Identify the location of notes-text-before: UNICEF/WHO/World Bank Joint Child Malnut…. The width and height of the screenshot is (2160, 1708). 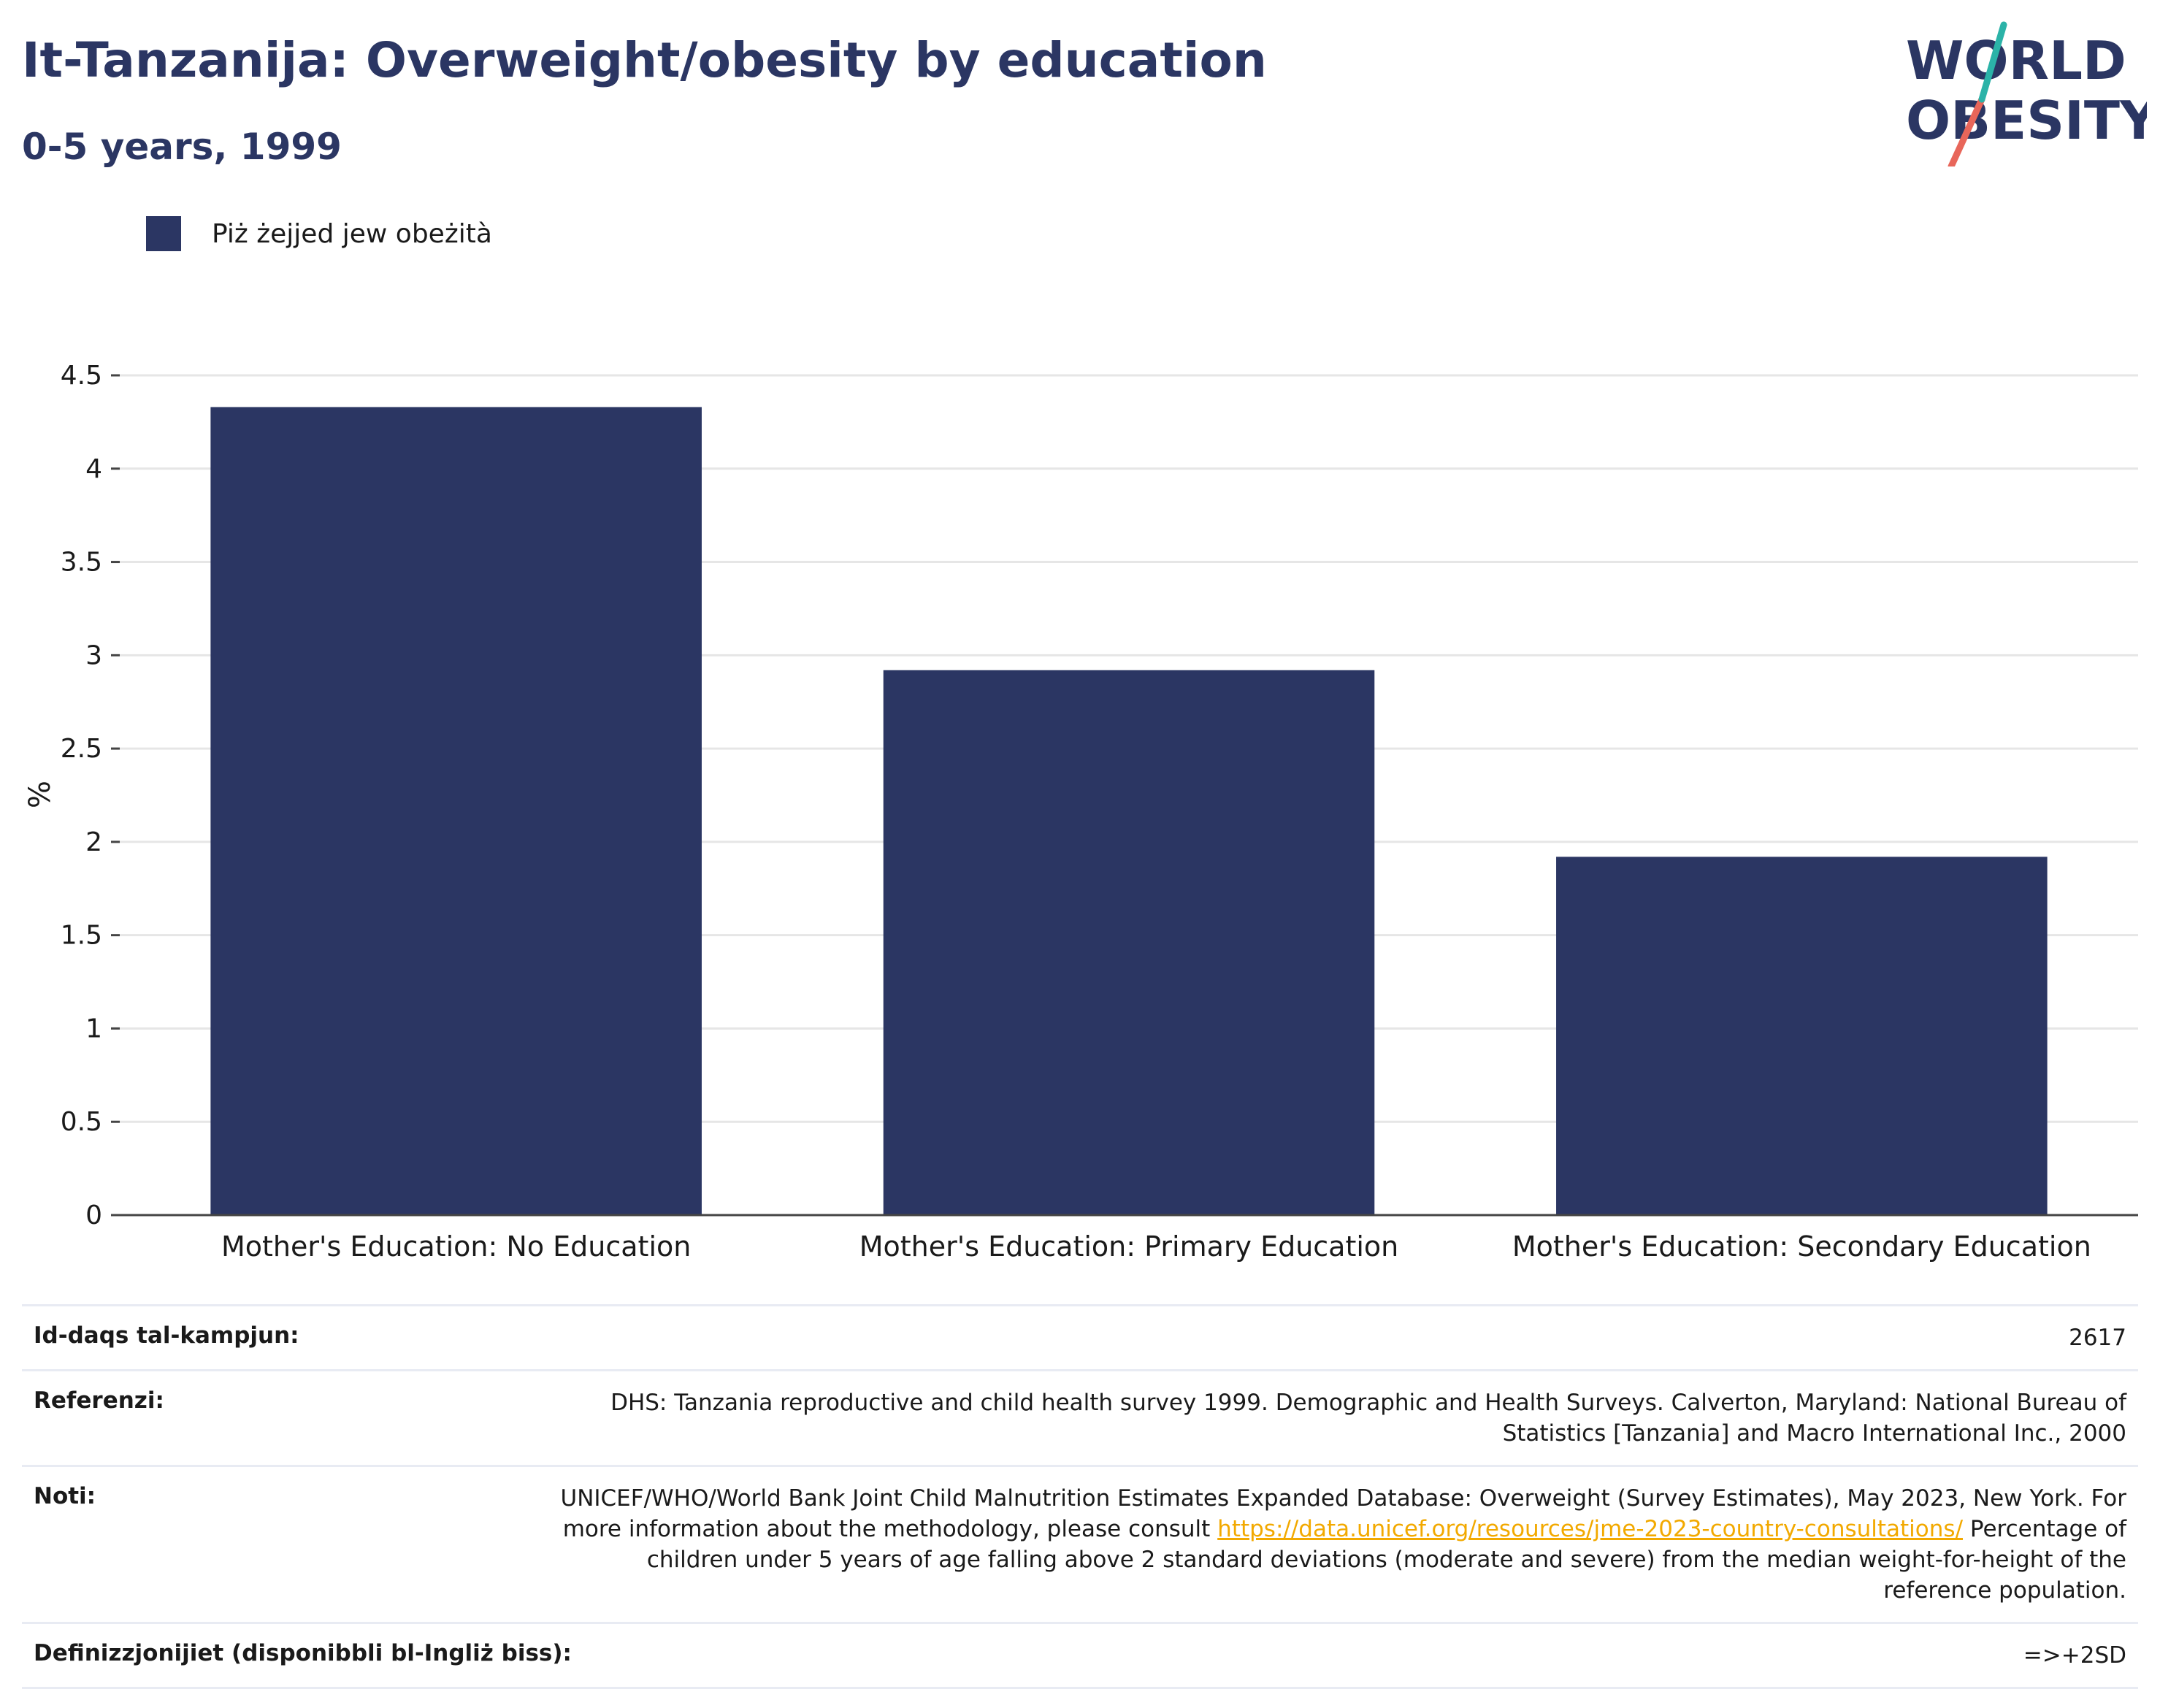
(1343, 1513).